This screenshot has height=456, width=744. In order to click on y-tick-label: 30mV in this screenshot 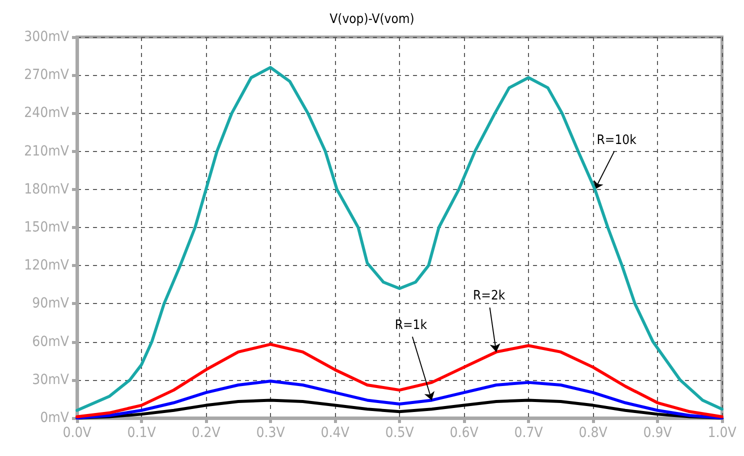, I will do `click(51, 380)`.